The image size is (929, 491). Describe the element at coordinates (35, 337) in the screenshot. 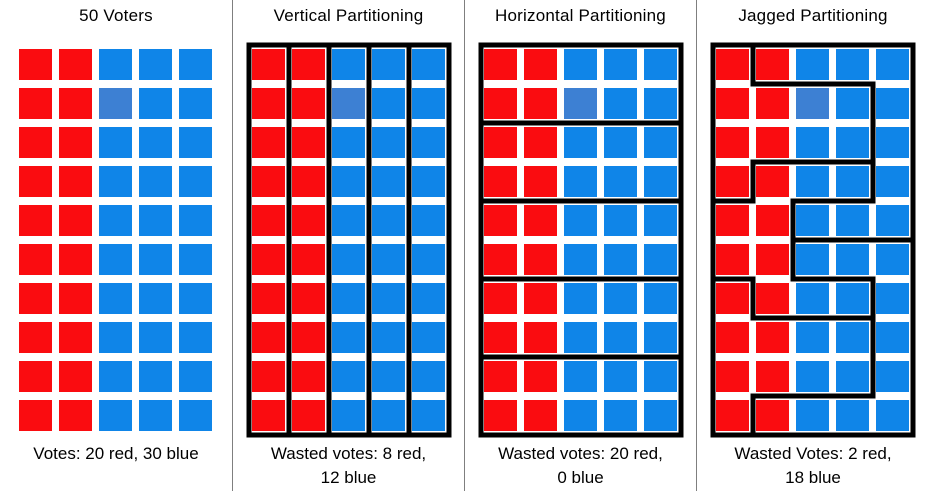

I see `voter-cell-r8c1` at that location.